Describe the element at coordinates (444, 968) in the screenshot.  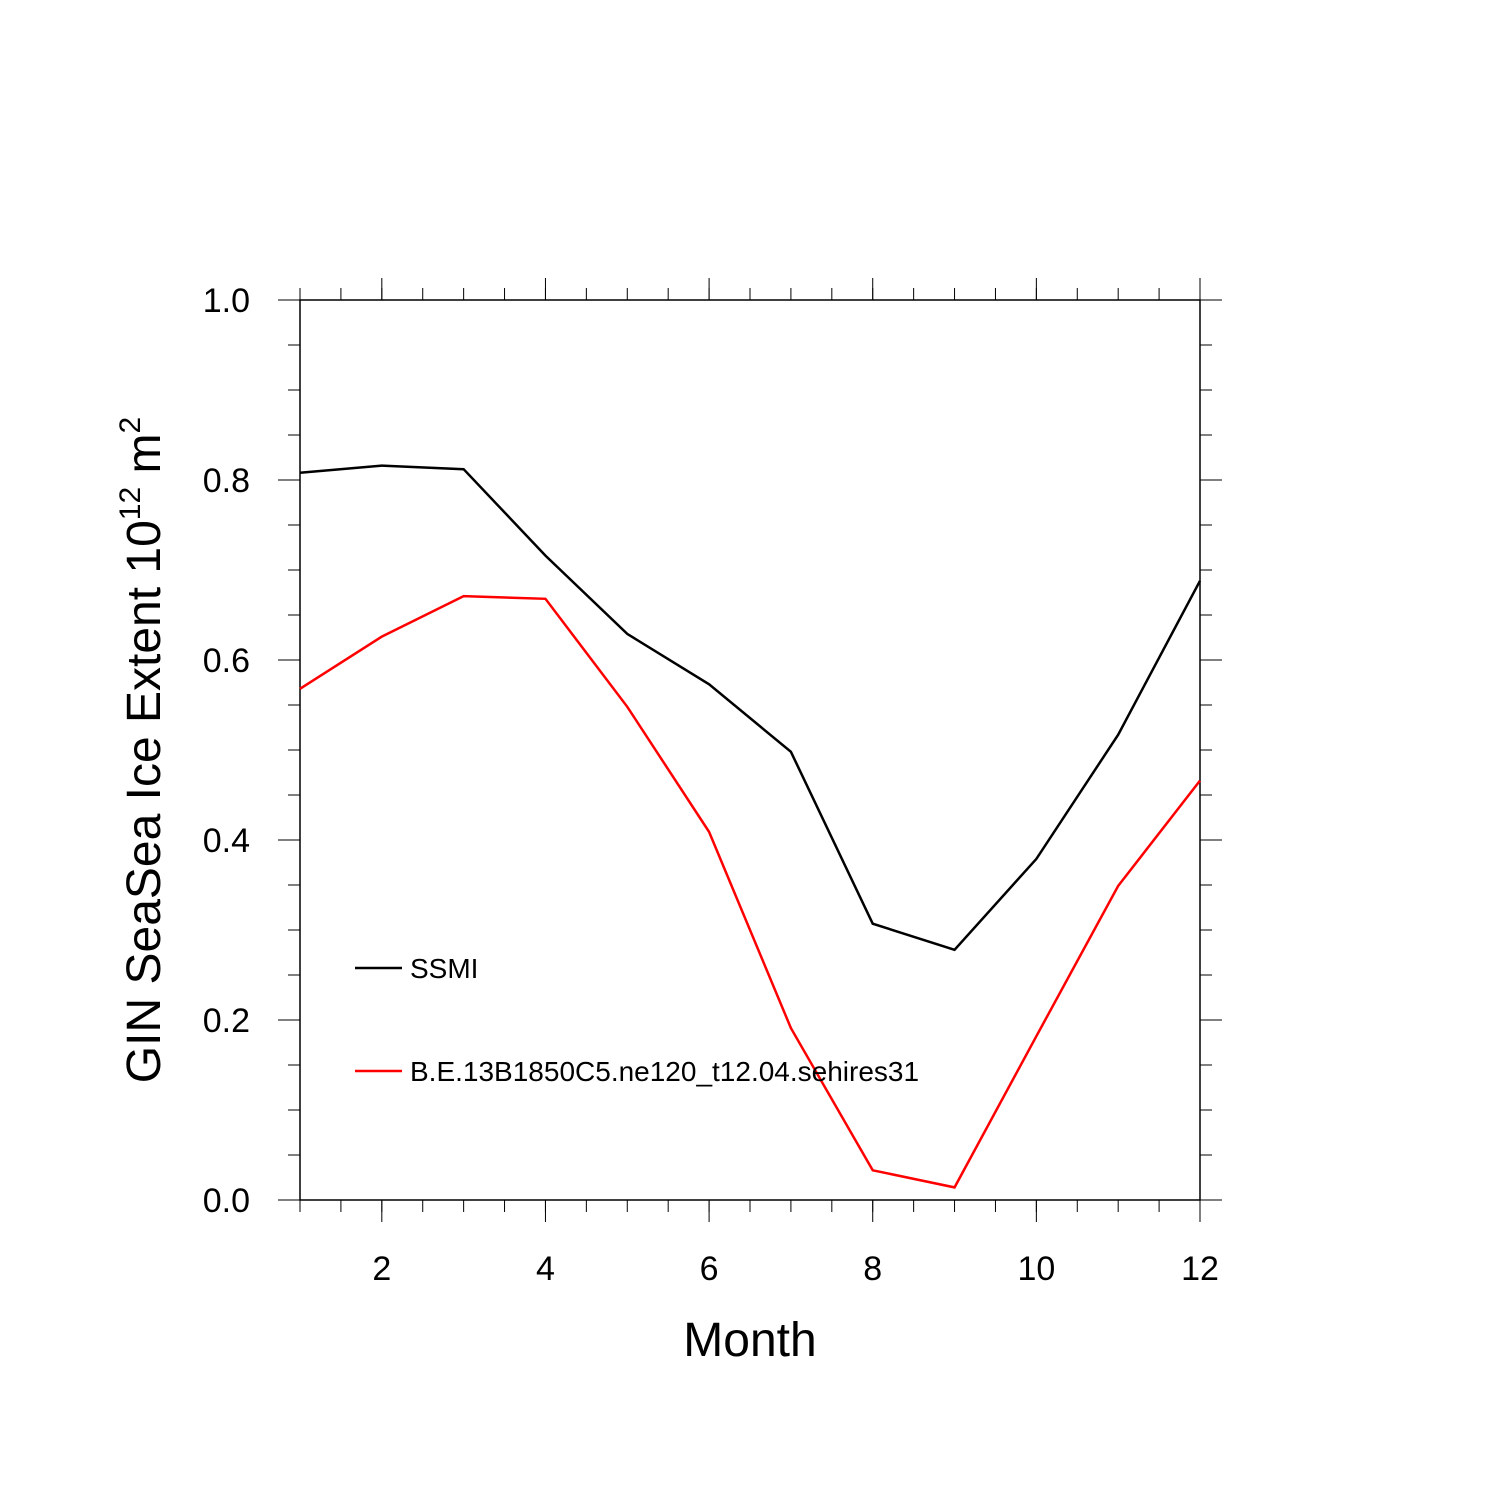
I see `legend-label: SSMI` at that location.